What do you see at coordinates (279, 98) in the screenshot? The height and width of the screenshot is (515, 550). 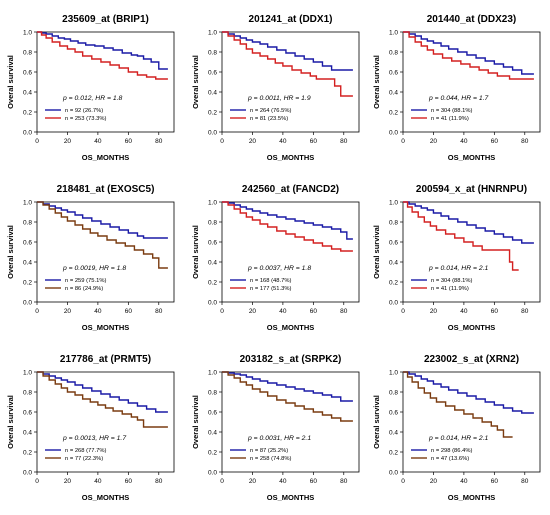 I see `p-value-annotation: p = 0.0011, HR = 1.9` at bounding box center [279, 98].